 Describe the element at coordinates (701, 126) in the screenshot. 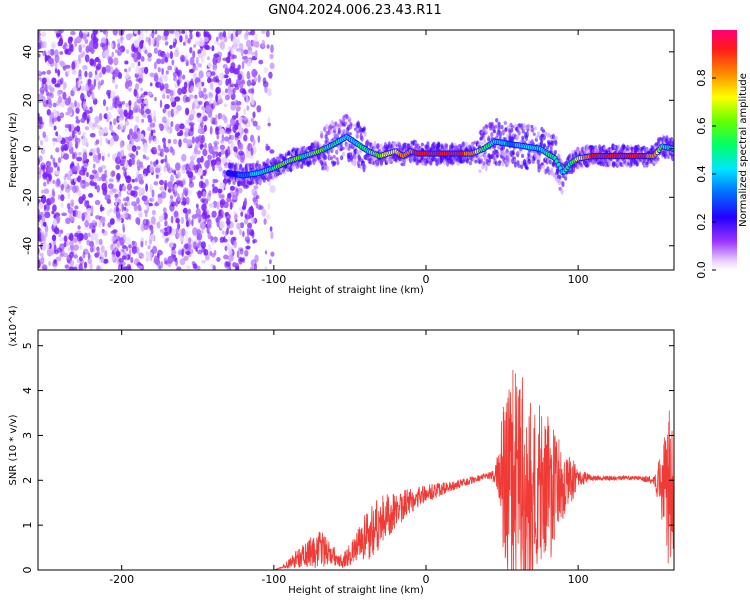

I see `colorbar-tick-label: 0.6` at that location.